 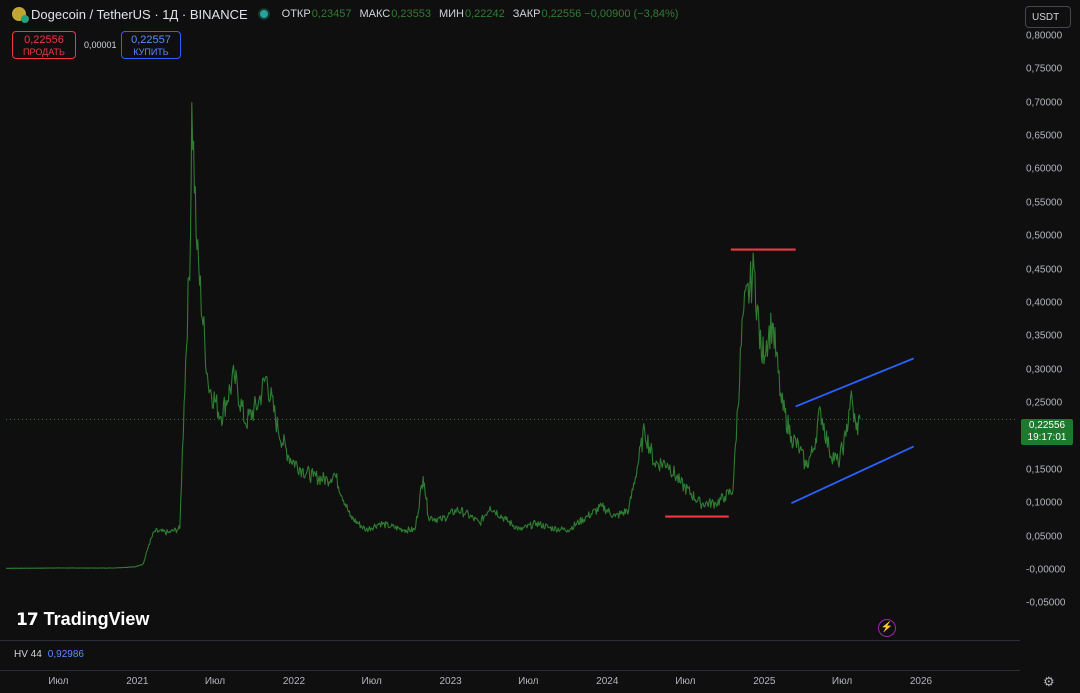 I want to click on hv-indicator: HV 44 0,92986, so click(x=49, y=654).